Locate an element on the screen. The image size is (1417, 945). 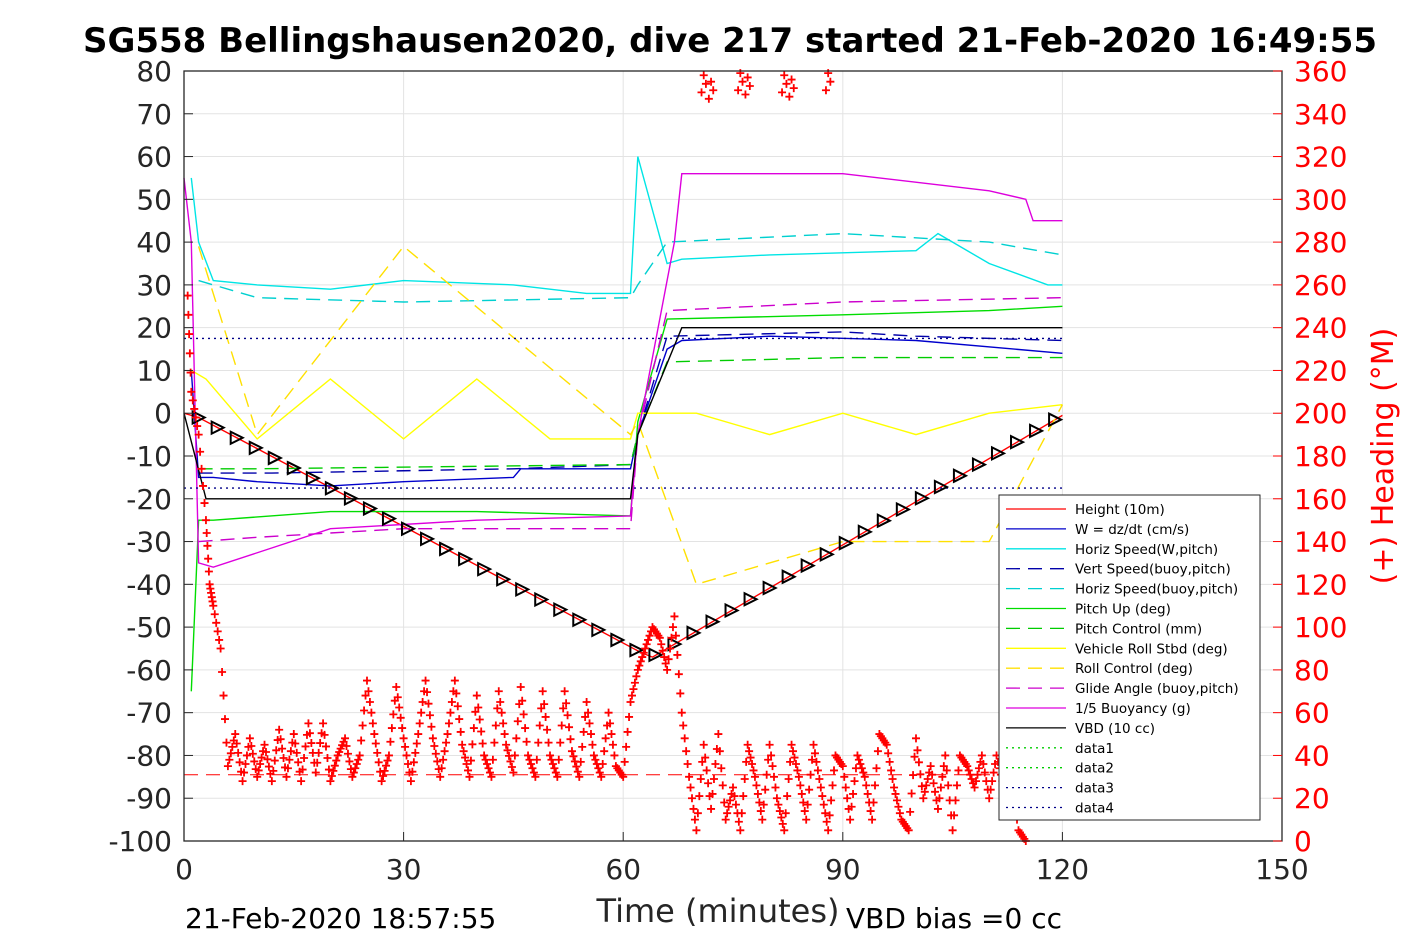
legend-label: Horiz Speed(W,pitch) is located at coordinates (1146, 550).